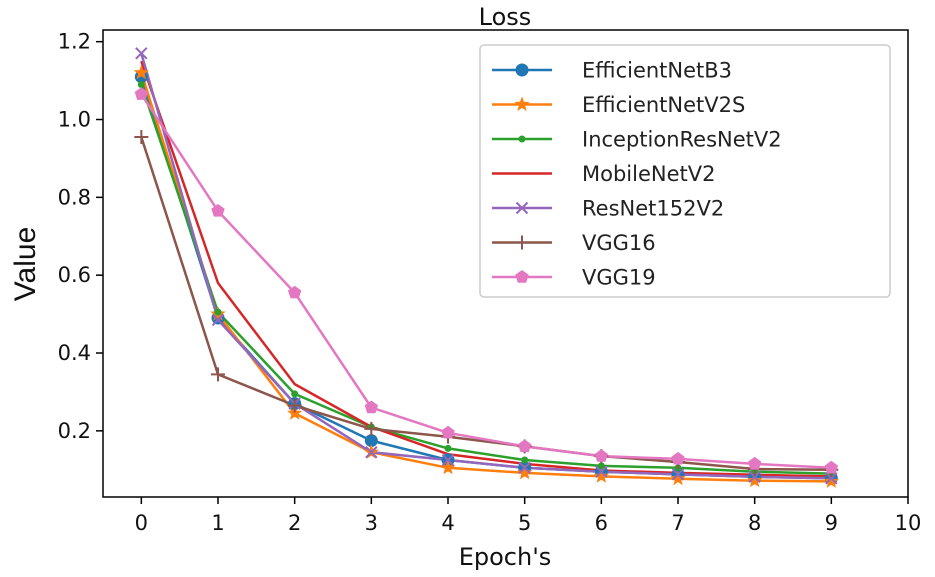 This screenshot has height=577, width=935. I want to click on legend-marker-vgg19, so click(522, 276).